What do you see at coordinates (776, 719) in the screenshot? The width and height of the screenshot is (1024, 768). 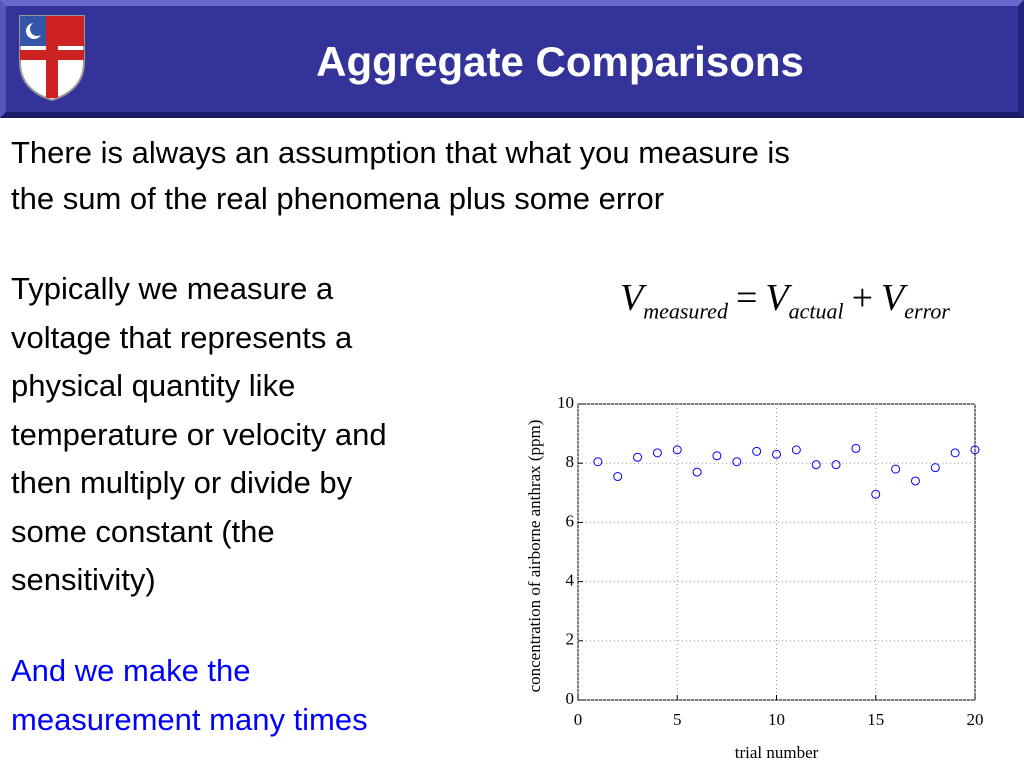 I see `x-tick-label: 10` at bounding box center [776, 719].